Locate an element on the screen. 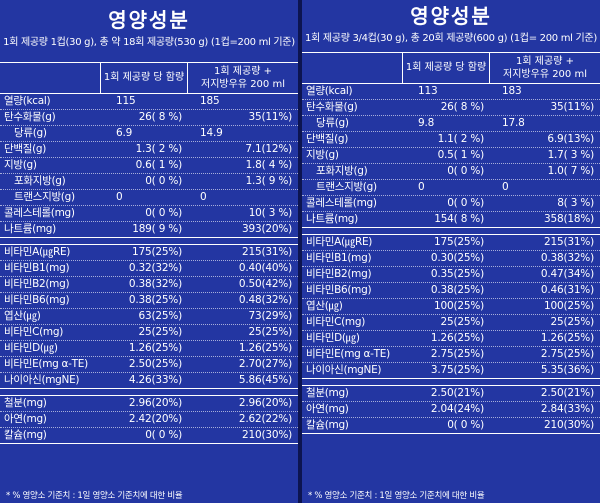 This screenshot has width=600, height=503. per-serving-value: 63(25%) is located at coordinates (160, 316).